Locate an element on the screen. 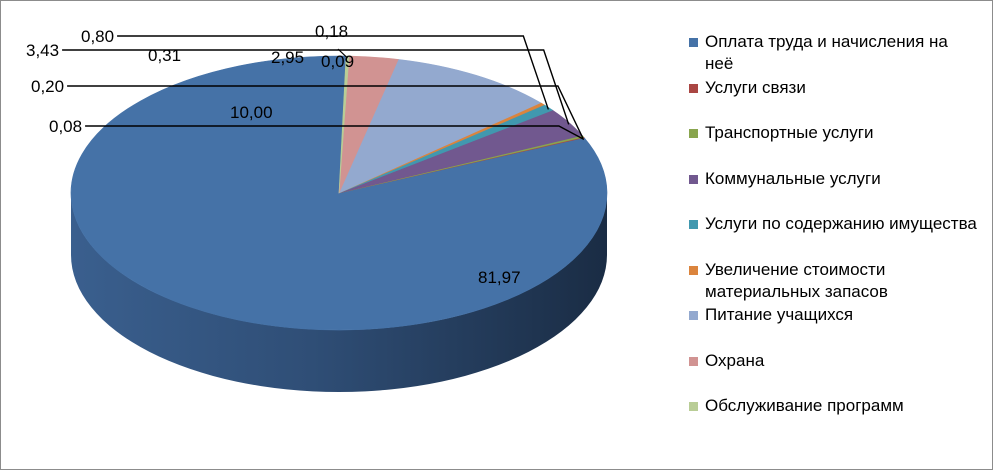  legend-label-software-service: Обслуживание программ is located at coordinates (804, 405).